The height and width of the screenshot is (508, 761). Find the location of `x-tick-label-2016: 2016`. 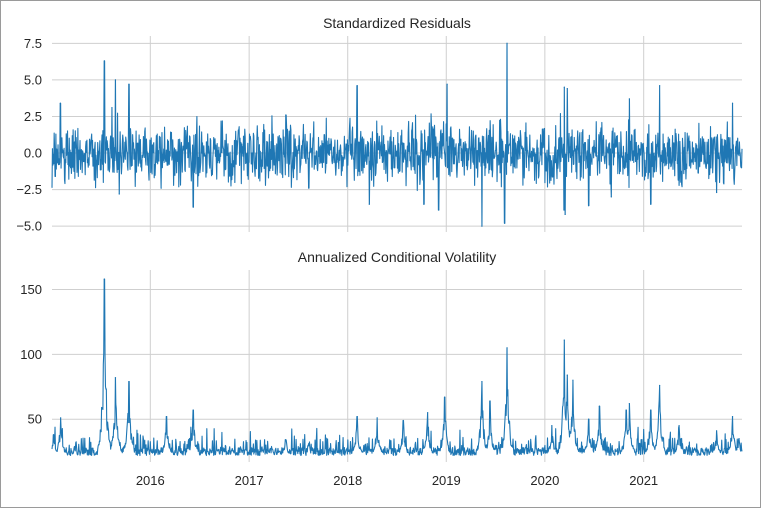

x-tick-label-2016: 2016 is located at coordinates (150, 480).